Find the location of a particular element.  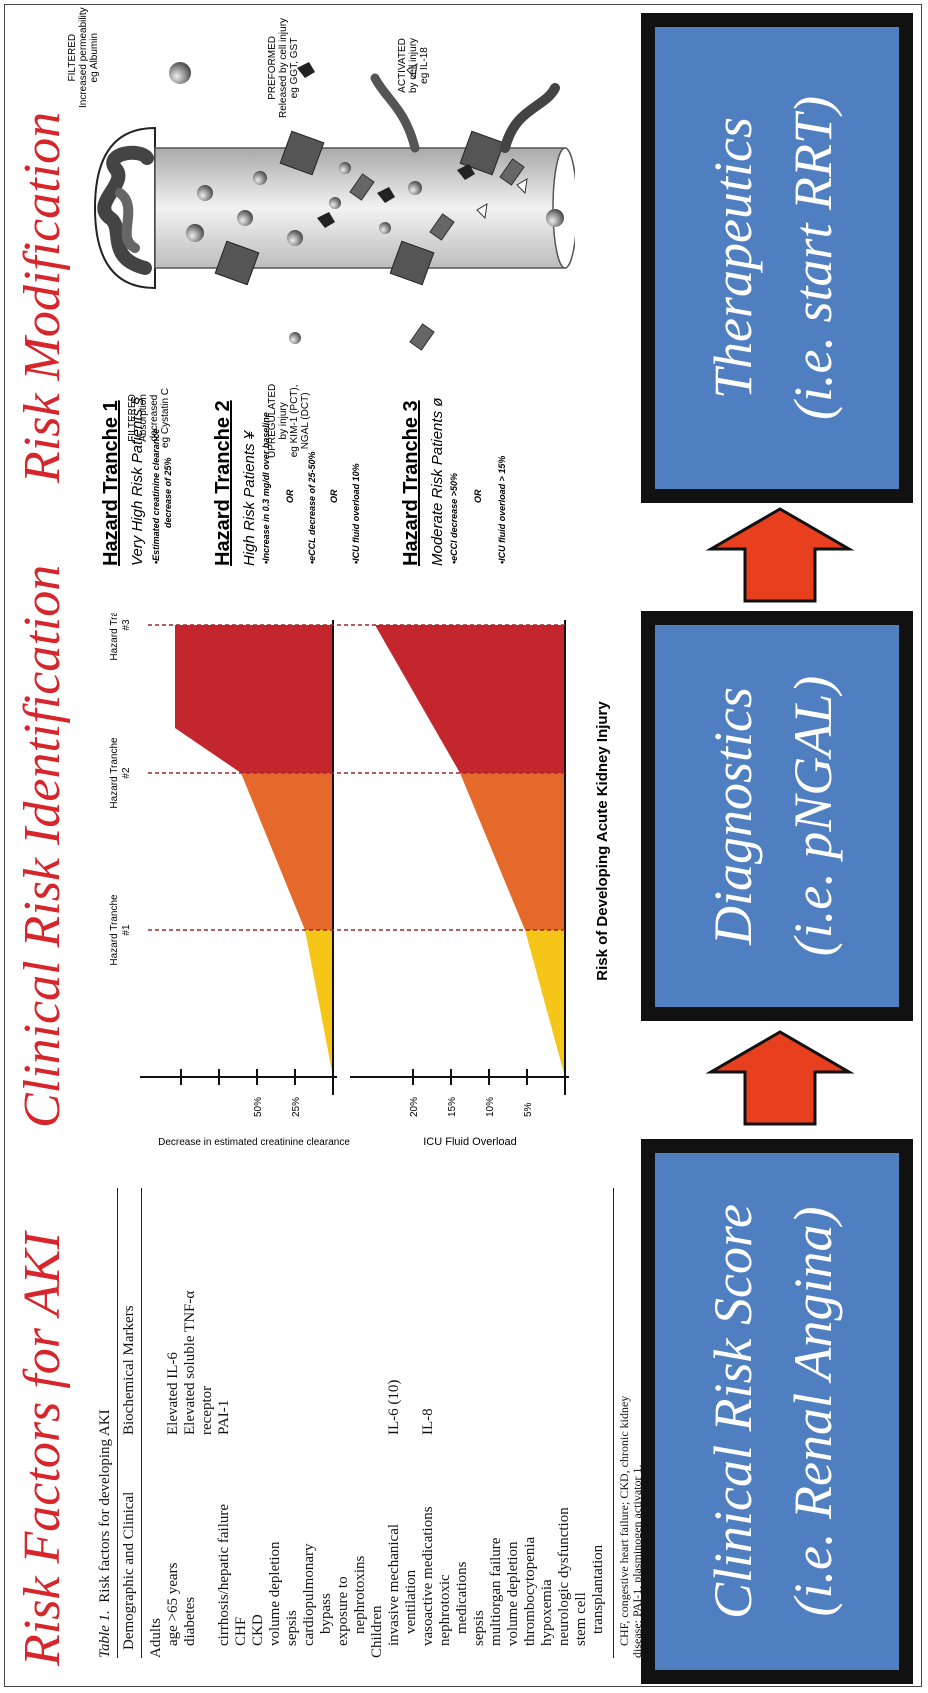

tranche-label-3: Hazard Tranche is located at coordinates (114, 637).